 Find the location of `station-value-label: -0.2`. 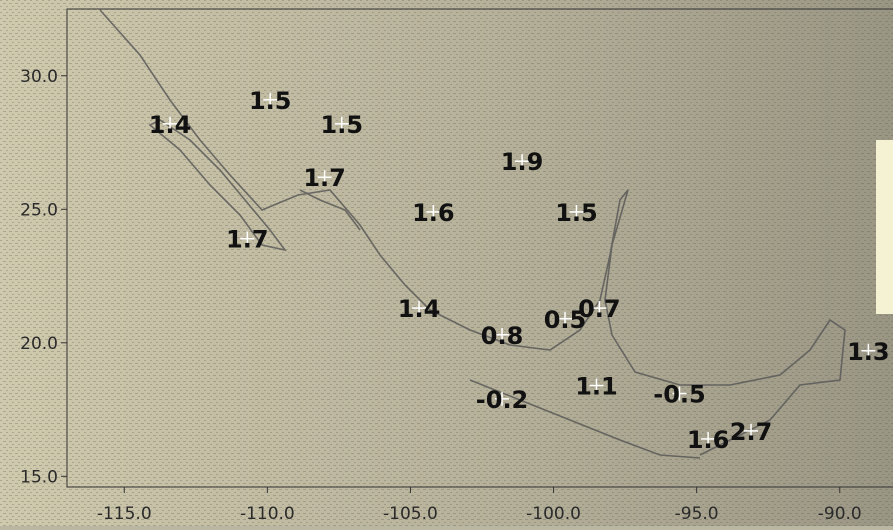

station-value-label: -0.2 is located at coordinates (502, 400).